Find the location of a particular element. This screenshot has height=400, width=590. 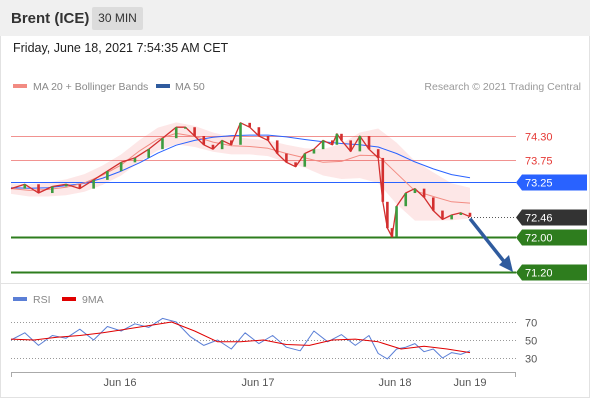

last-price-label: 72.46 is located at coordinates (539, 219).